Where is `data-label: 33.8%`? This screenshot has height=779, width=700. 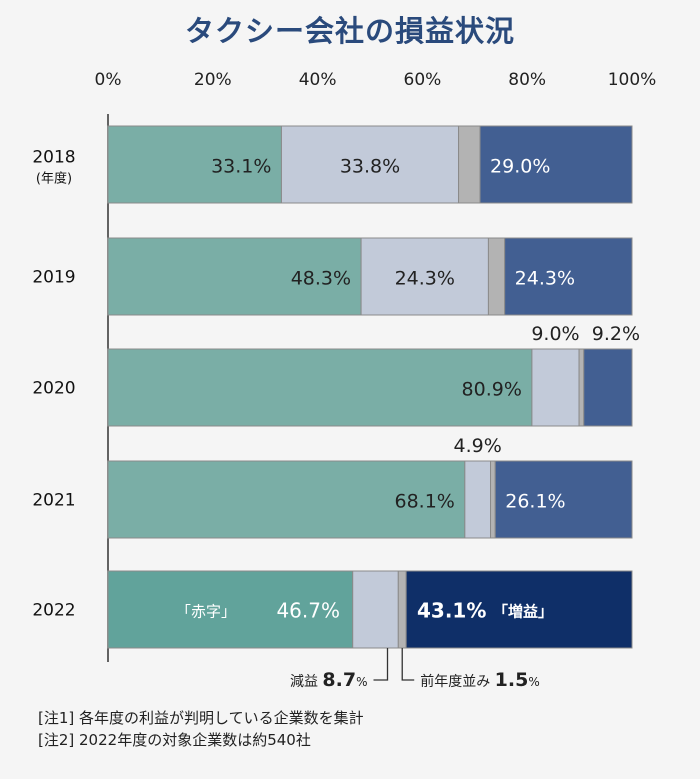
data-label: 33.8% is located at coordinates (370, 167).